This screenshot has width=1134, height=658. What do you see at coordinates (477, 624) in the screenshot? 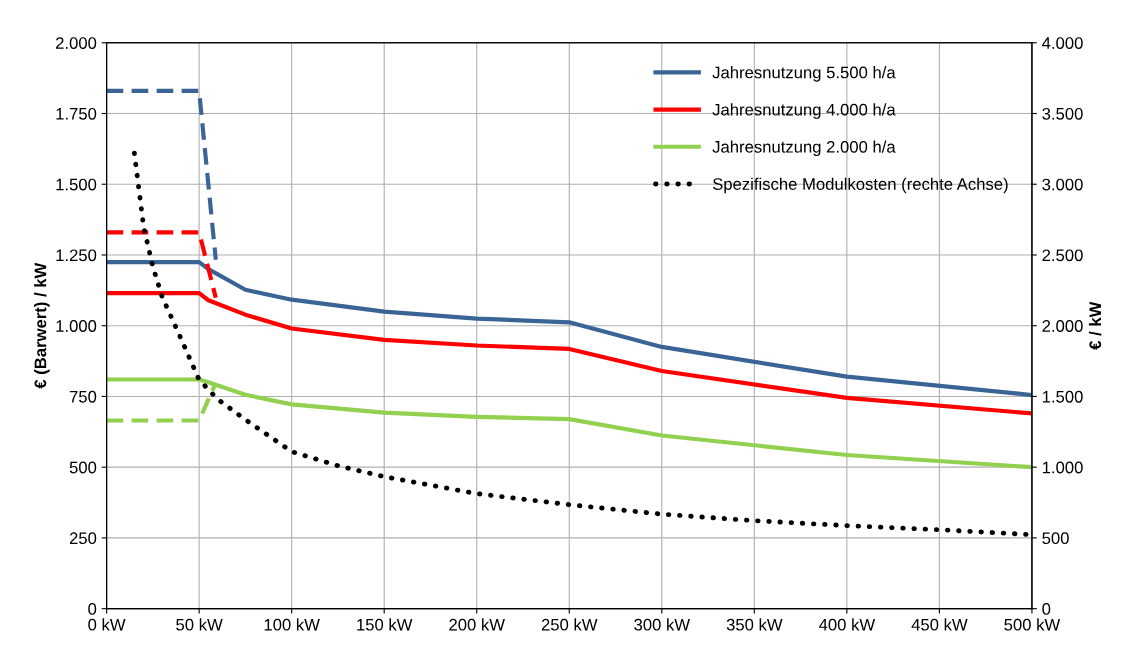
I see `x-tick-label: 200 kW` at bounding box center [477, 624].